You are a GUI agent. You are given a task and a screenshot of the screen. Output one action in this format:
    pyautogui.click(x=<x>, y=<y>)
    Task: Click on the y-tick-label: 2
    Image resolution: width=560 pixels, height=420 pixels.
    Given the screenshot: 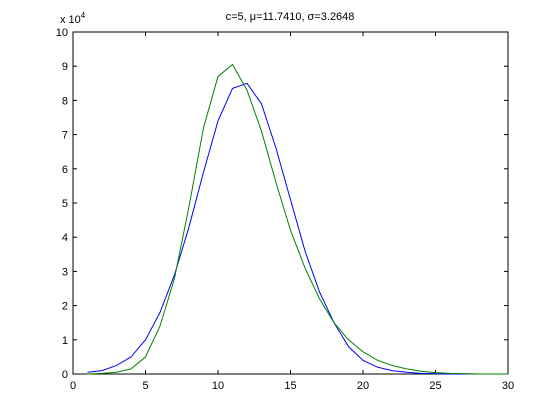 What is the action you would take?
    pyautogui.click(x=65, y=307)
    